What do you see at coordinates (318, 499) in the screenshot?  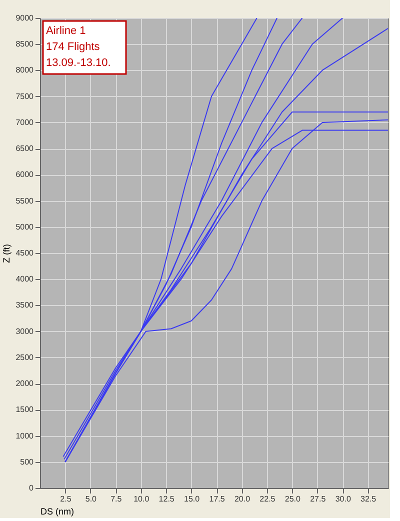 I see `x-tick-label: 27.5` at bounding box center [318, 499].